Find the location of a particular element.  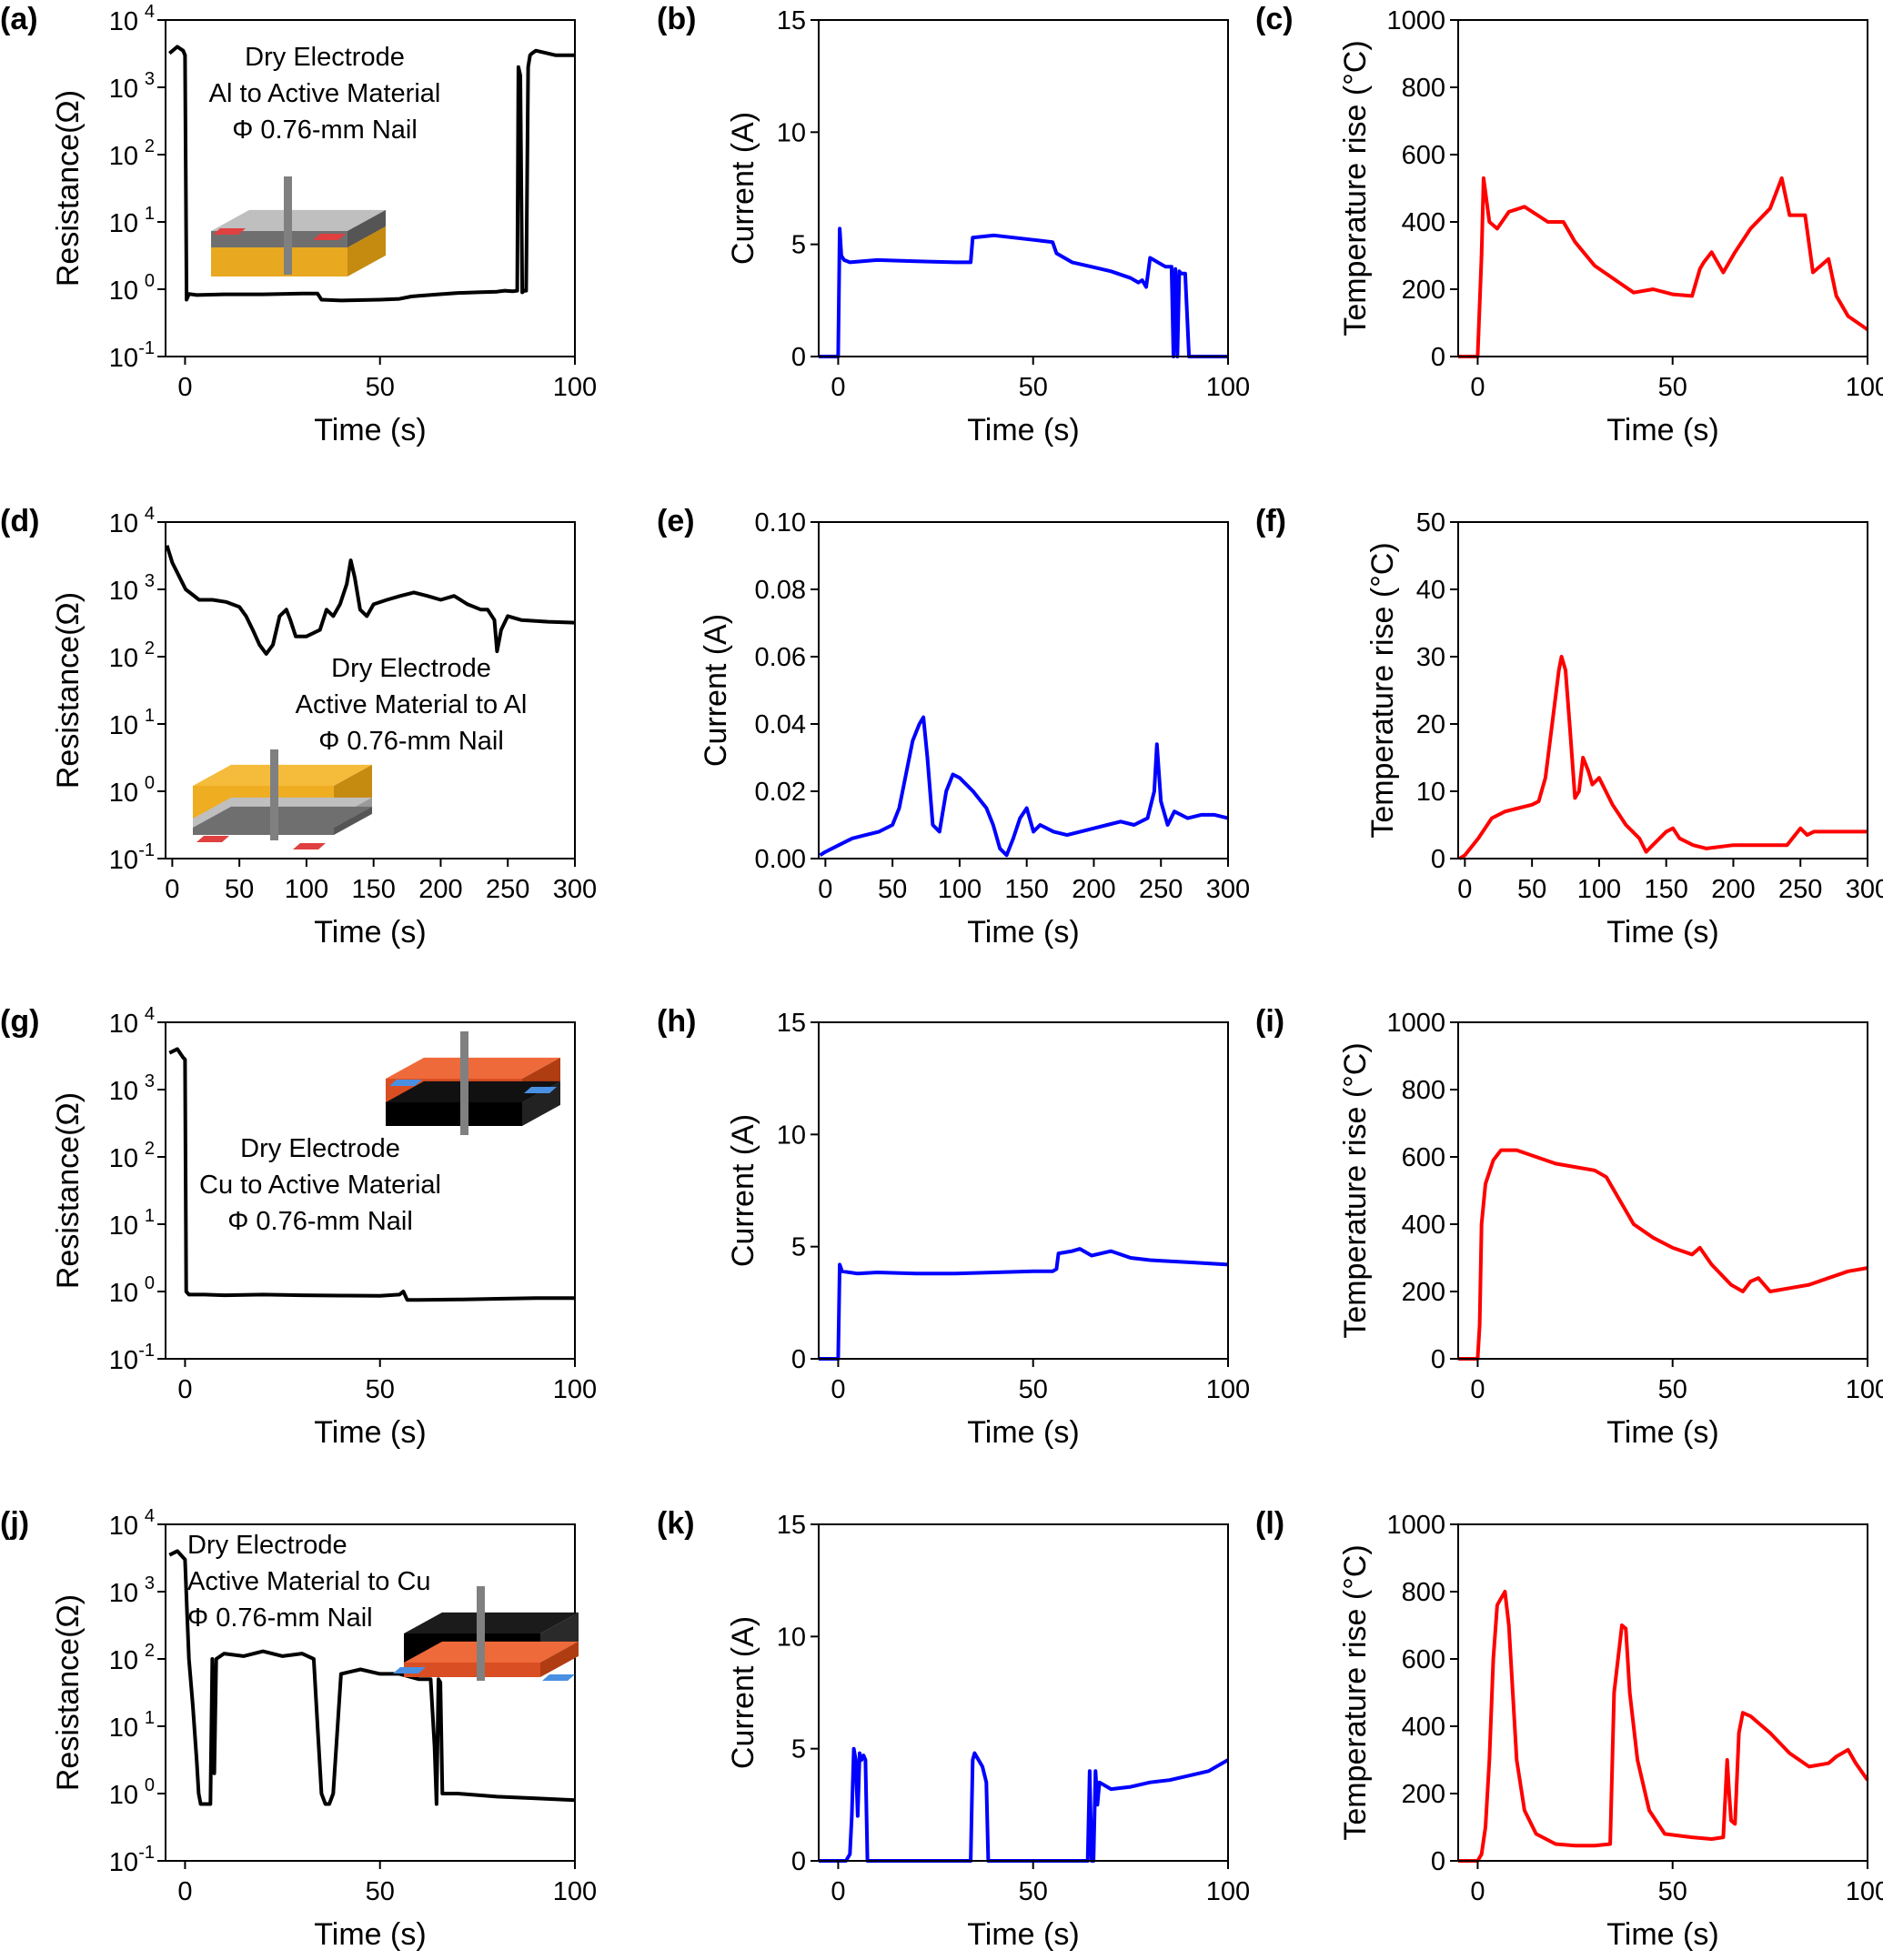

annotation-line: Cu to Active Material is located at coordinates (320, 1185).